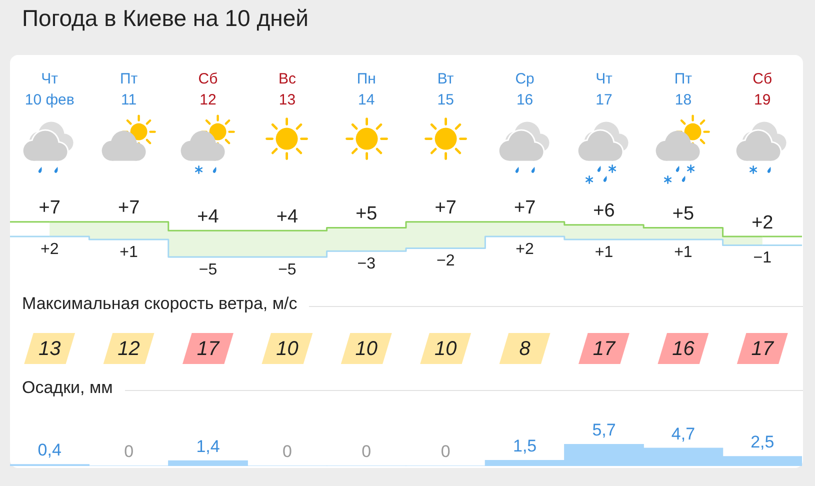 Image resolution: width=815 pixels, height=486 pixels. What do you see at coordinates (208, 89) in the screenshot?
I see `x-tick-label: Сб 12` at bounding box center [208, 89].